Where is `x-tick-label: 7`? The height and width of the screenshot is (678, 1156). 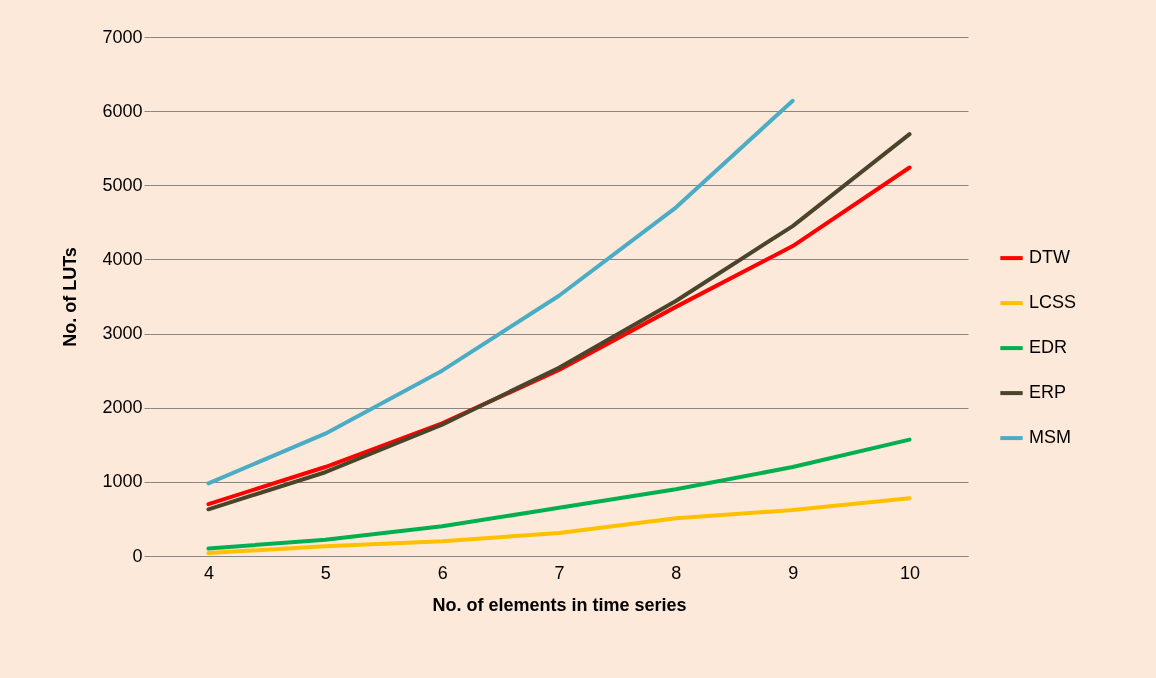
x-tick-label: 7 is located at coordinates (559, 572).